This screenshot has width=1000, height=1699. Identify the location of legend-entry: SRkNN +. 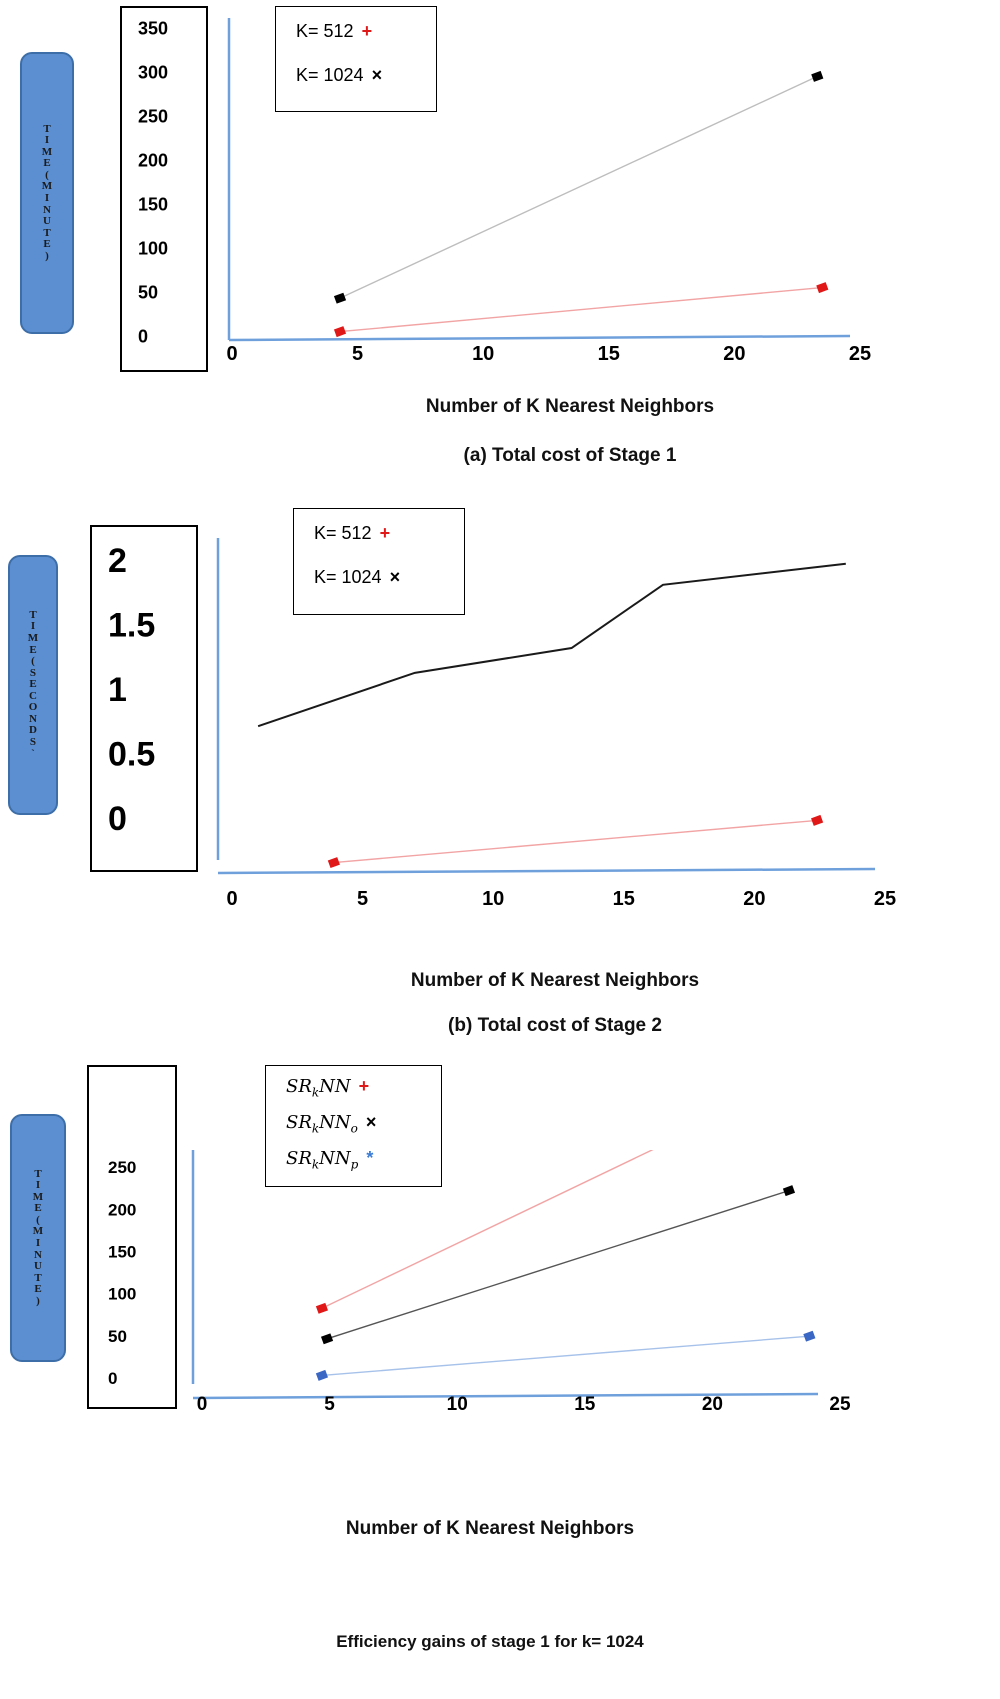
(327, 1088).